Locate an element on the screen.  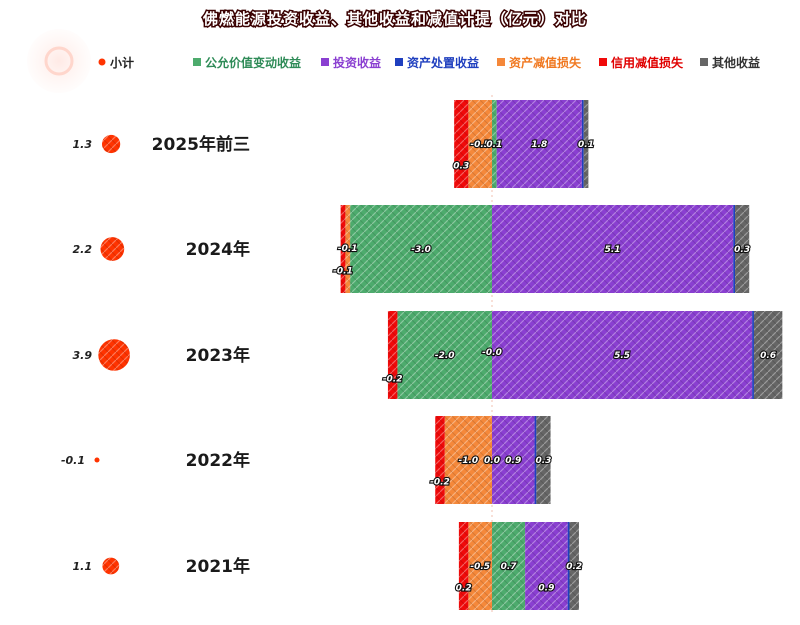
category-label: 2021年 is located at coordinates (218, 566).